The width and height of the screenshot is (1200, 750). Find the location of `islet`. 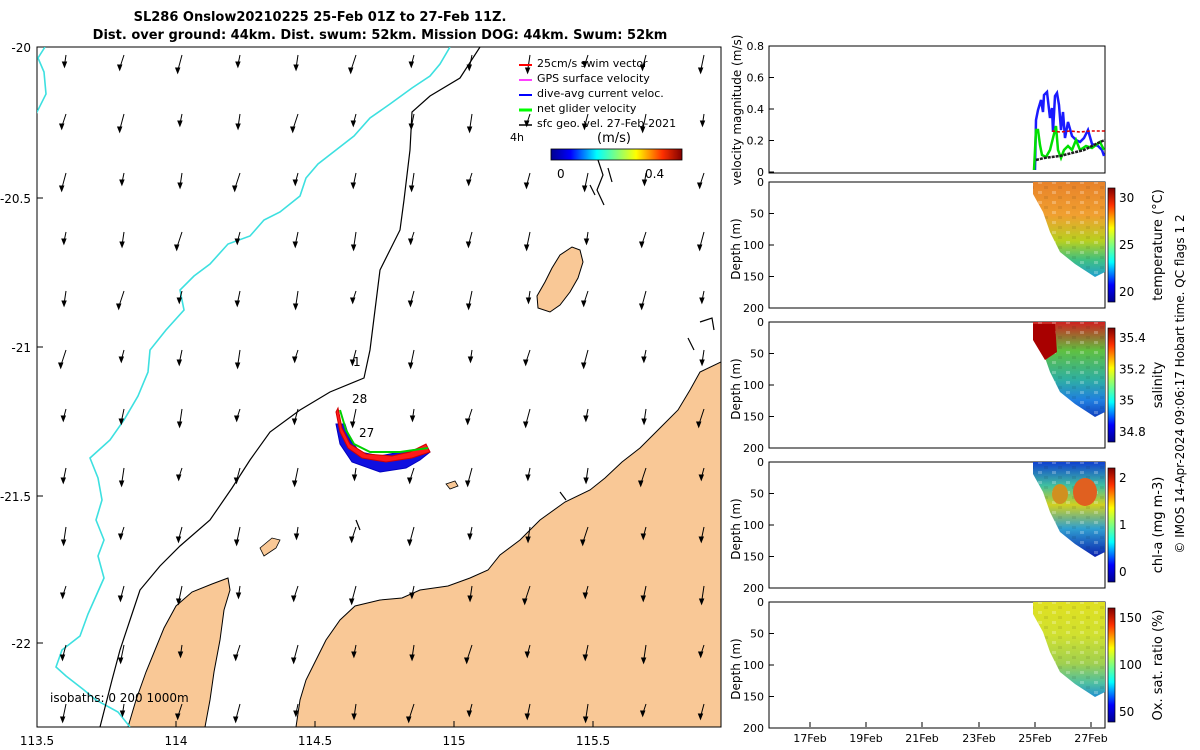

islet is located at coordinates (270, 547).